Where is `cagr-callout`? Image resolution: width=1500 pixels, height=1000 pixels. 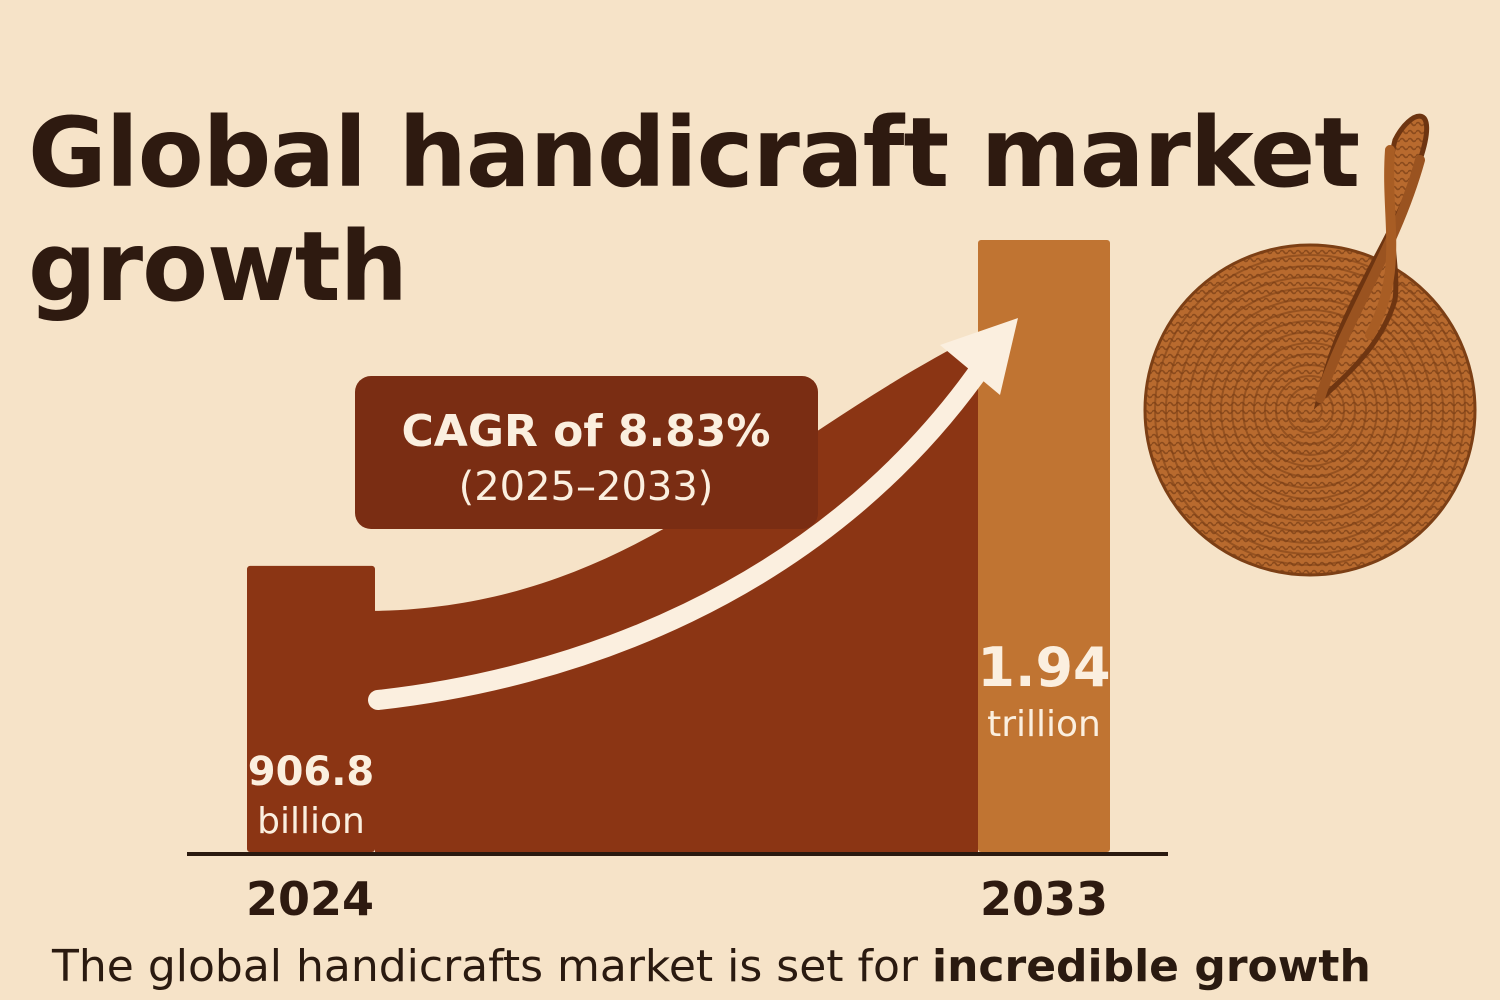 cagr-callout is located at coordinates (586, 452).